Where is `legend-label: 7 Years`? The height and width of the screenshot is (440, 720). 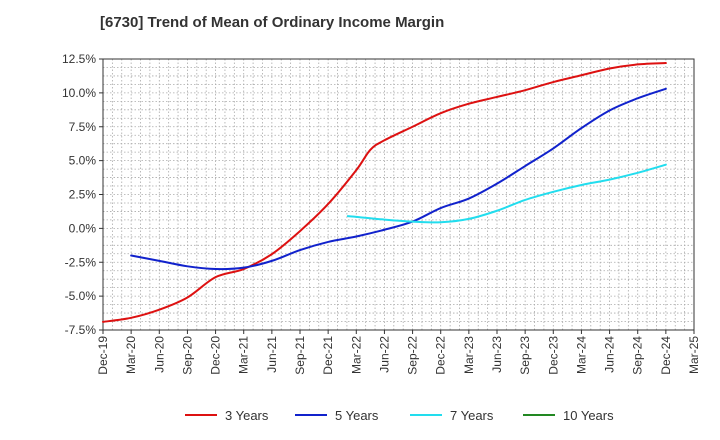
legend-label: 7 Years is located at coordinates (472, 415).